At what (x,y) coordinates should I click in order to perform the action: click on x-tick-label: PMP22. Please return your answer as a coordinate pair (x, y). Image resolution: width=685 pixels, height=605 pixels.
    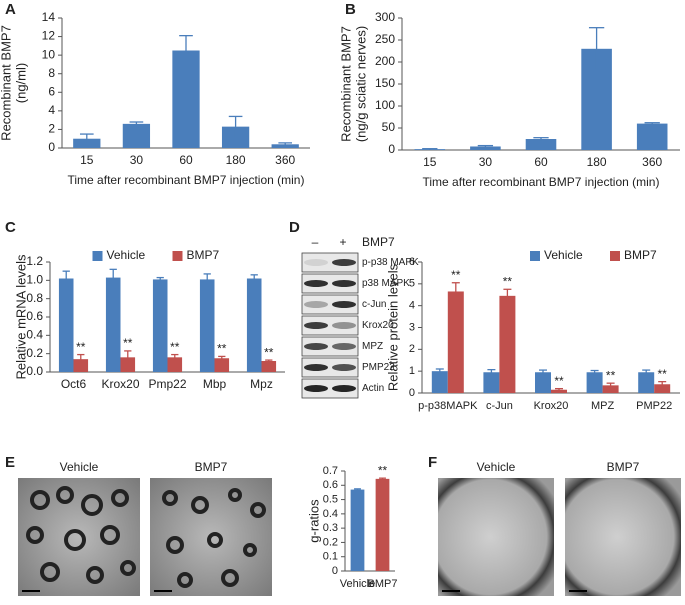
    Looking at the image, I should click on (654, 406).